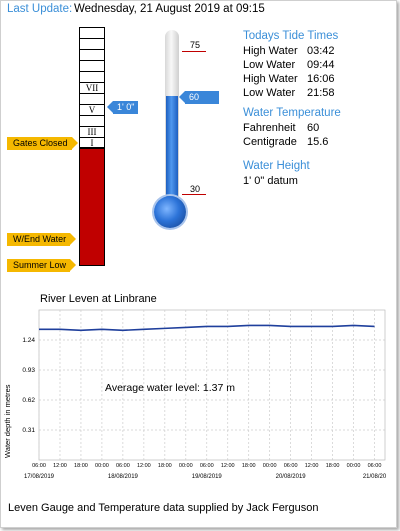  Describe the element at coordinates (40, 9) in the screenshot. I see `last-update-label: Last Update:` at that location.